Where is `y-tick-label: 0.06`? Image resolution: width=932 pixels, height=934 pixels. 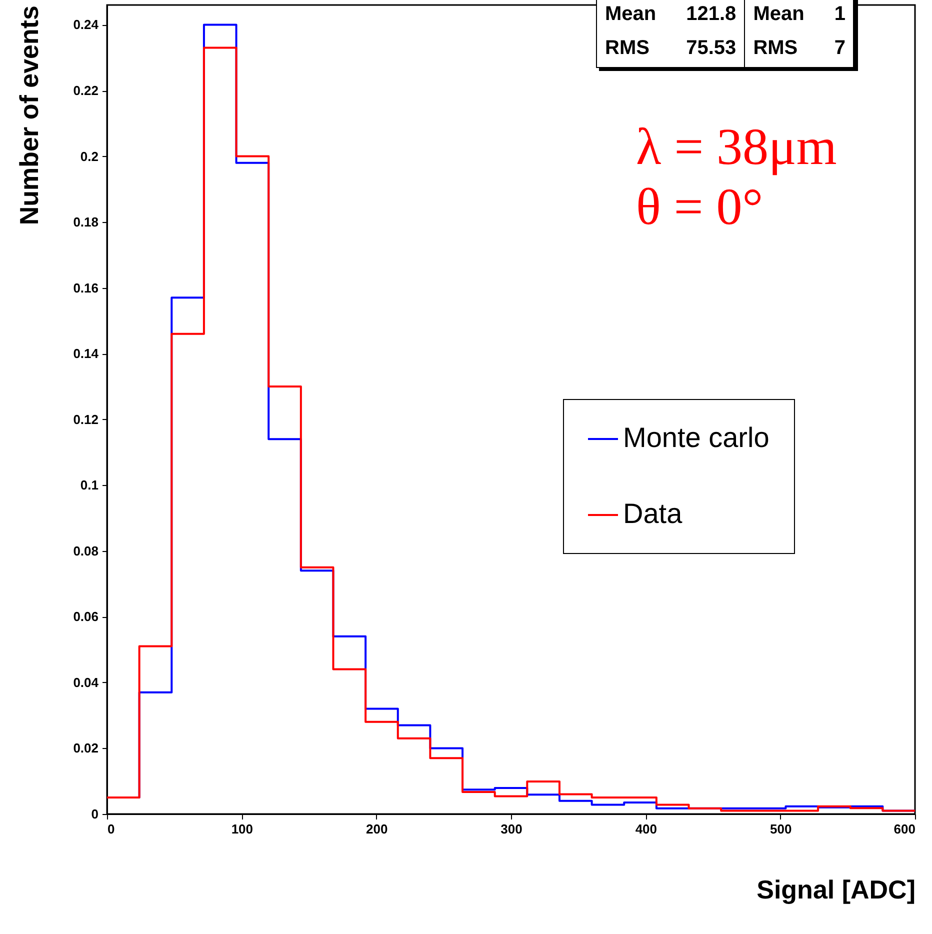
y-tick-label: 0.06 is located at coordinates (85, 616).